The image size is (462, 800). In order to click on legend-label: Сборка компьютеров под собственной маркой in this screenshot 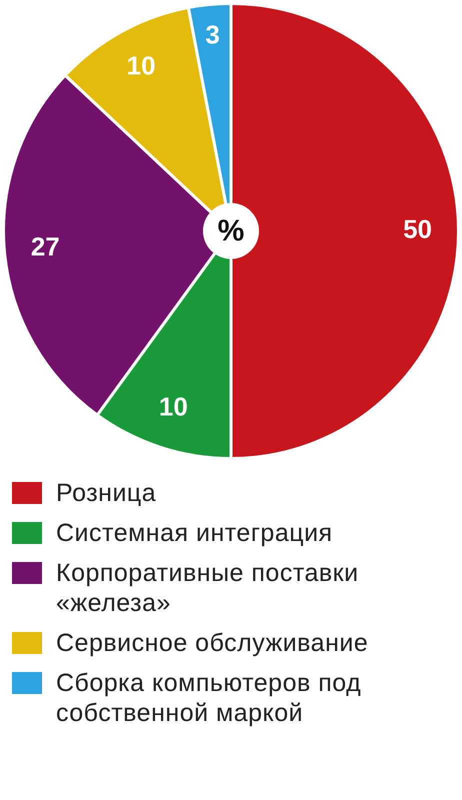, I will do `click(209, 698)`.